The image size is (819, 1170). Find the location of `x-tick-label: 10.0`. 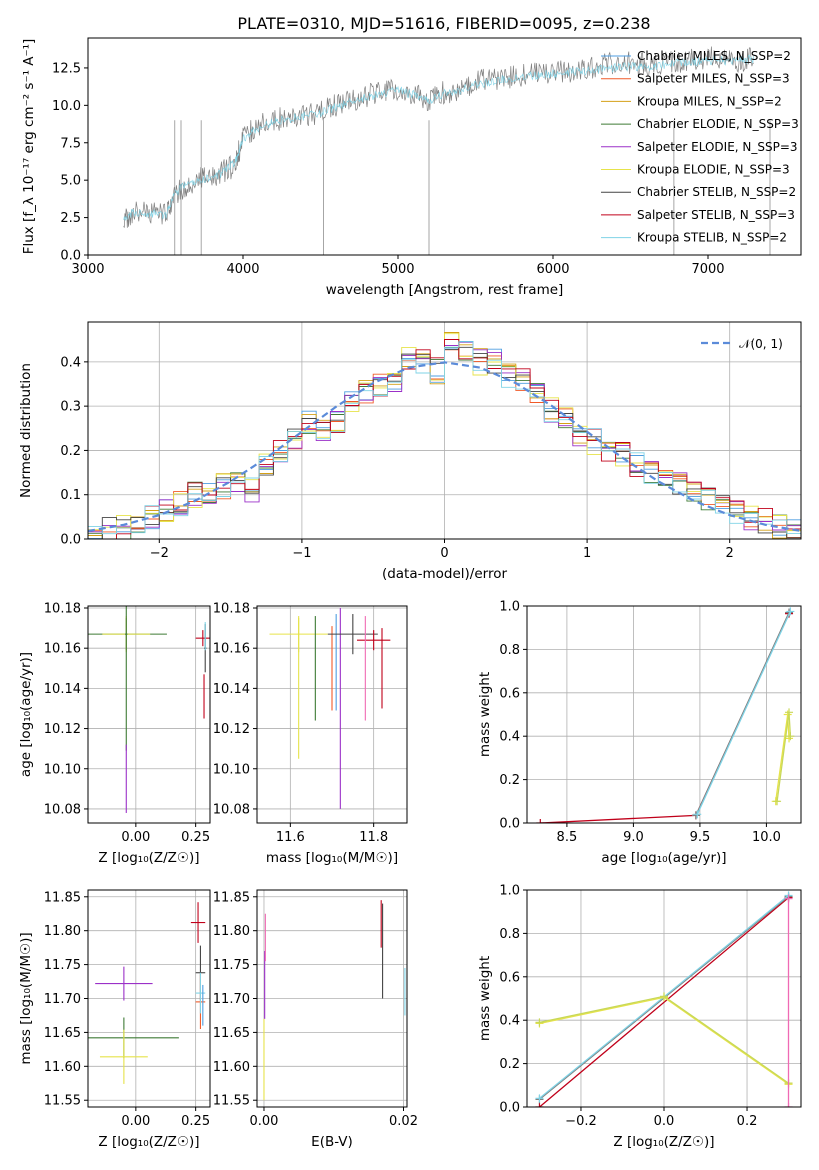

x-tick-label: 10.0 is located at coordinates (766, 837).